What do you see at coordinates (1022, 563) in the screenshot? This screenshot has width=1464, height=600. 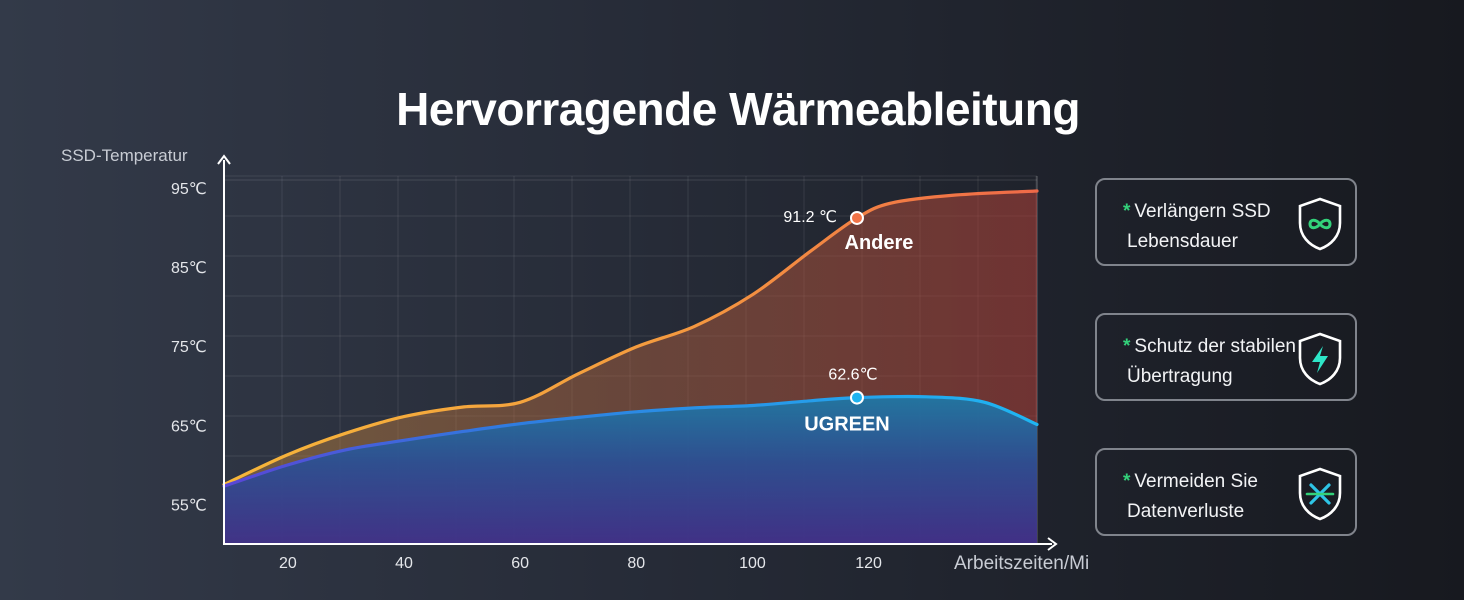 I see `x-axis-label: Arbeitszeiten/Min` at bounding box center [1022, 563].